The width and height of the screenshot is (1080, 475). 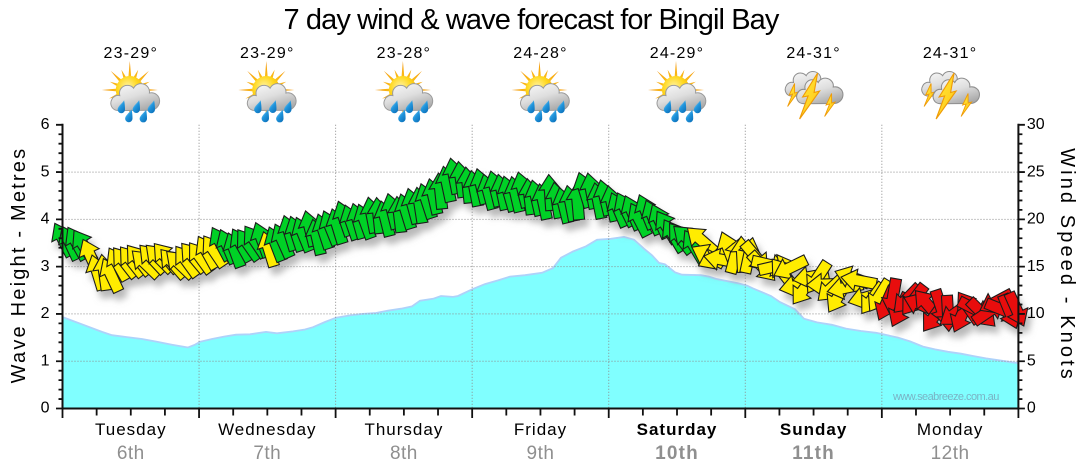 What do you see at coordinates (45, 124) in the screenshot?
I see `svg-text: 6` at bounding box center [45, 124].